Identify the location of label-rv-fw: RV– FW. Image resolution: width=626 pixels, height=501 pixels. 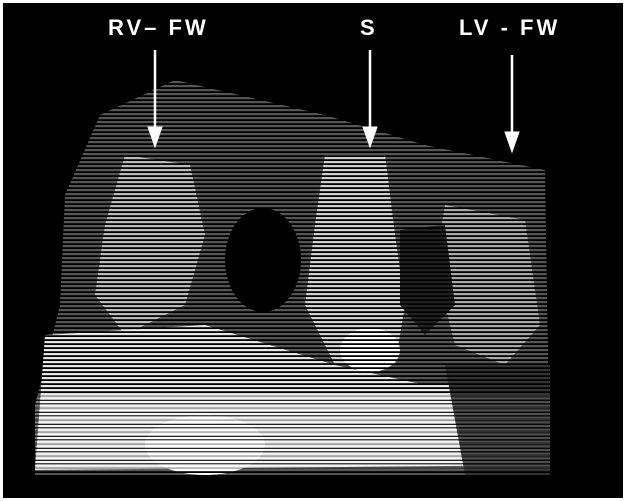
(158, 27).